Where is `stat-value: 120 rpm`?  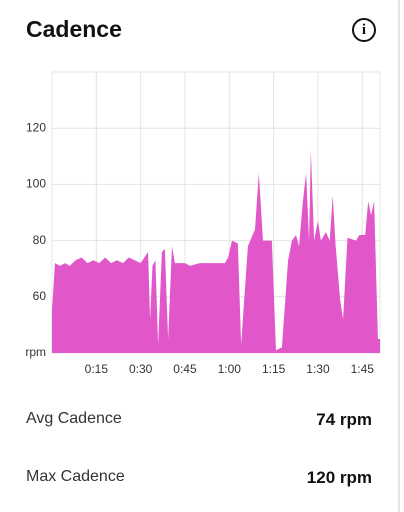 stat-value: 120 rpm is located at coordinates (339, 477).